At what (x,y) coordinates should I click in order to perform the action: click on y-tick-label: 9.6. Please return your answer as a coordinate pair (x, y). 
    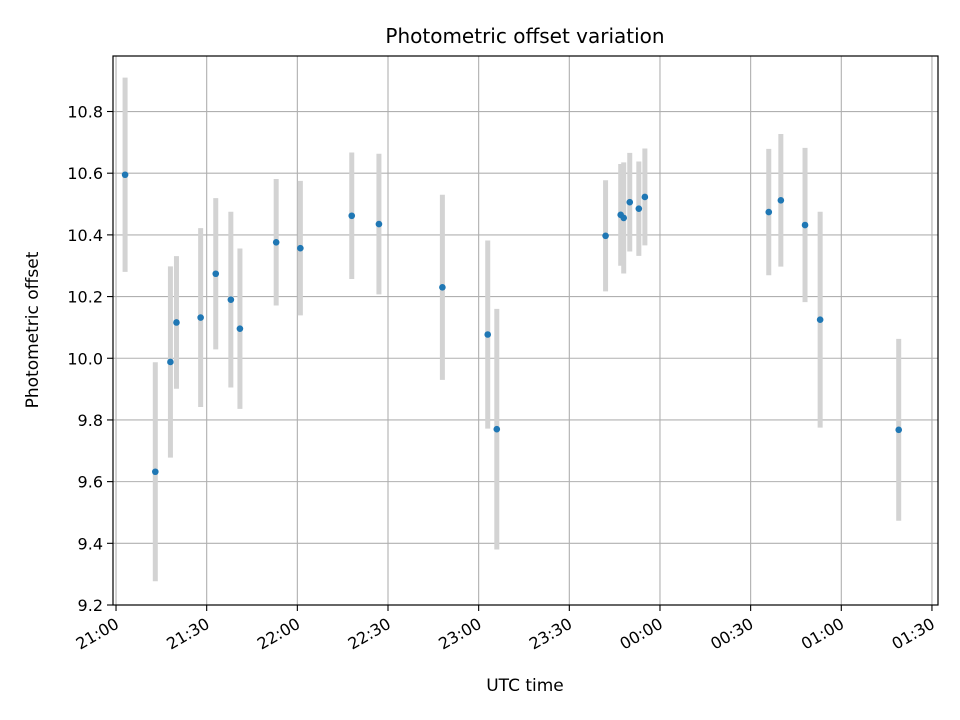
    Looking at the image, I should click on (90, 482).